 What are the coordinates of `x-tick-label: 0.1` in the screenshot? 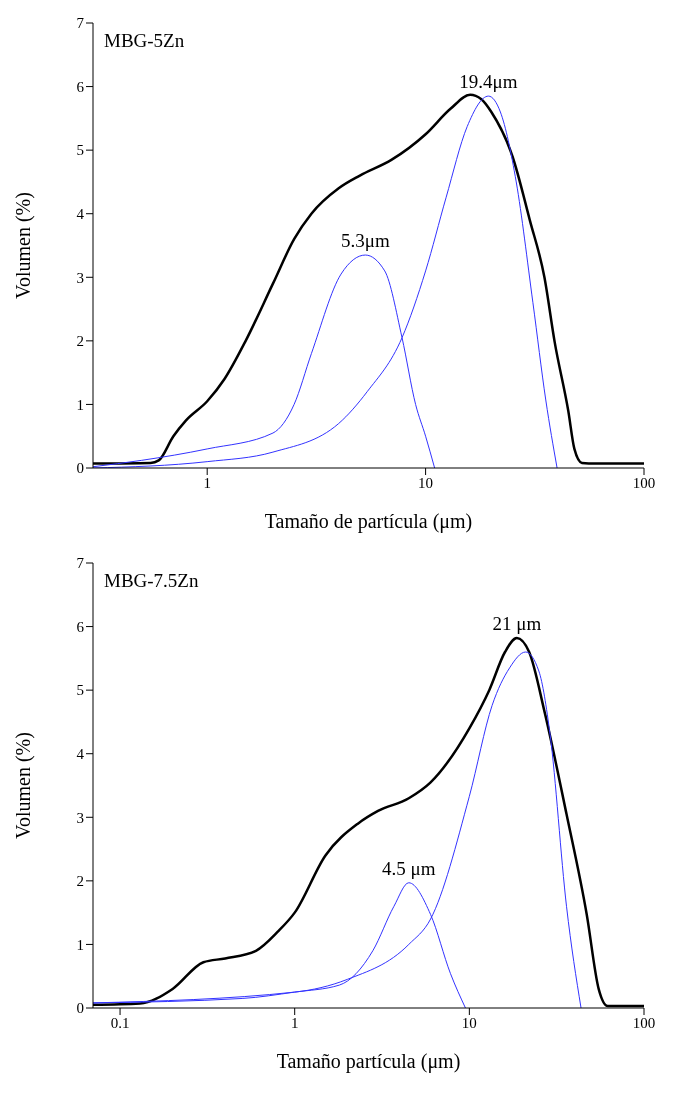 It's located at (120, 1022).